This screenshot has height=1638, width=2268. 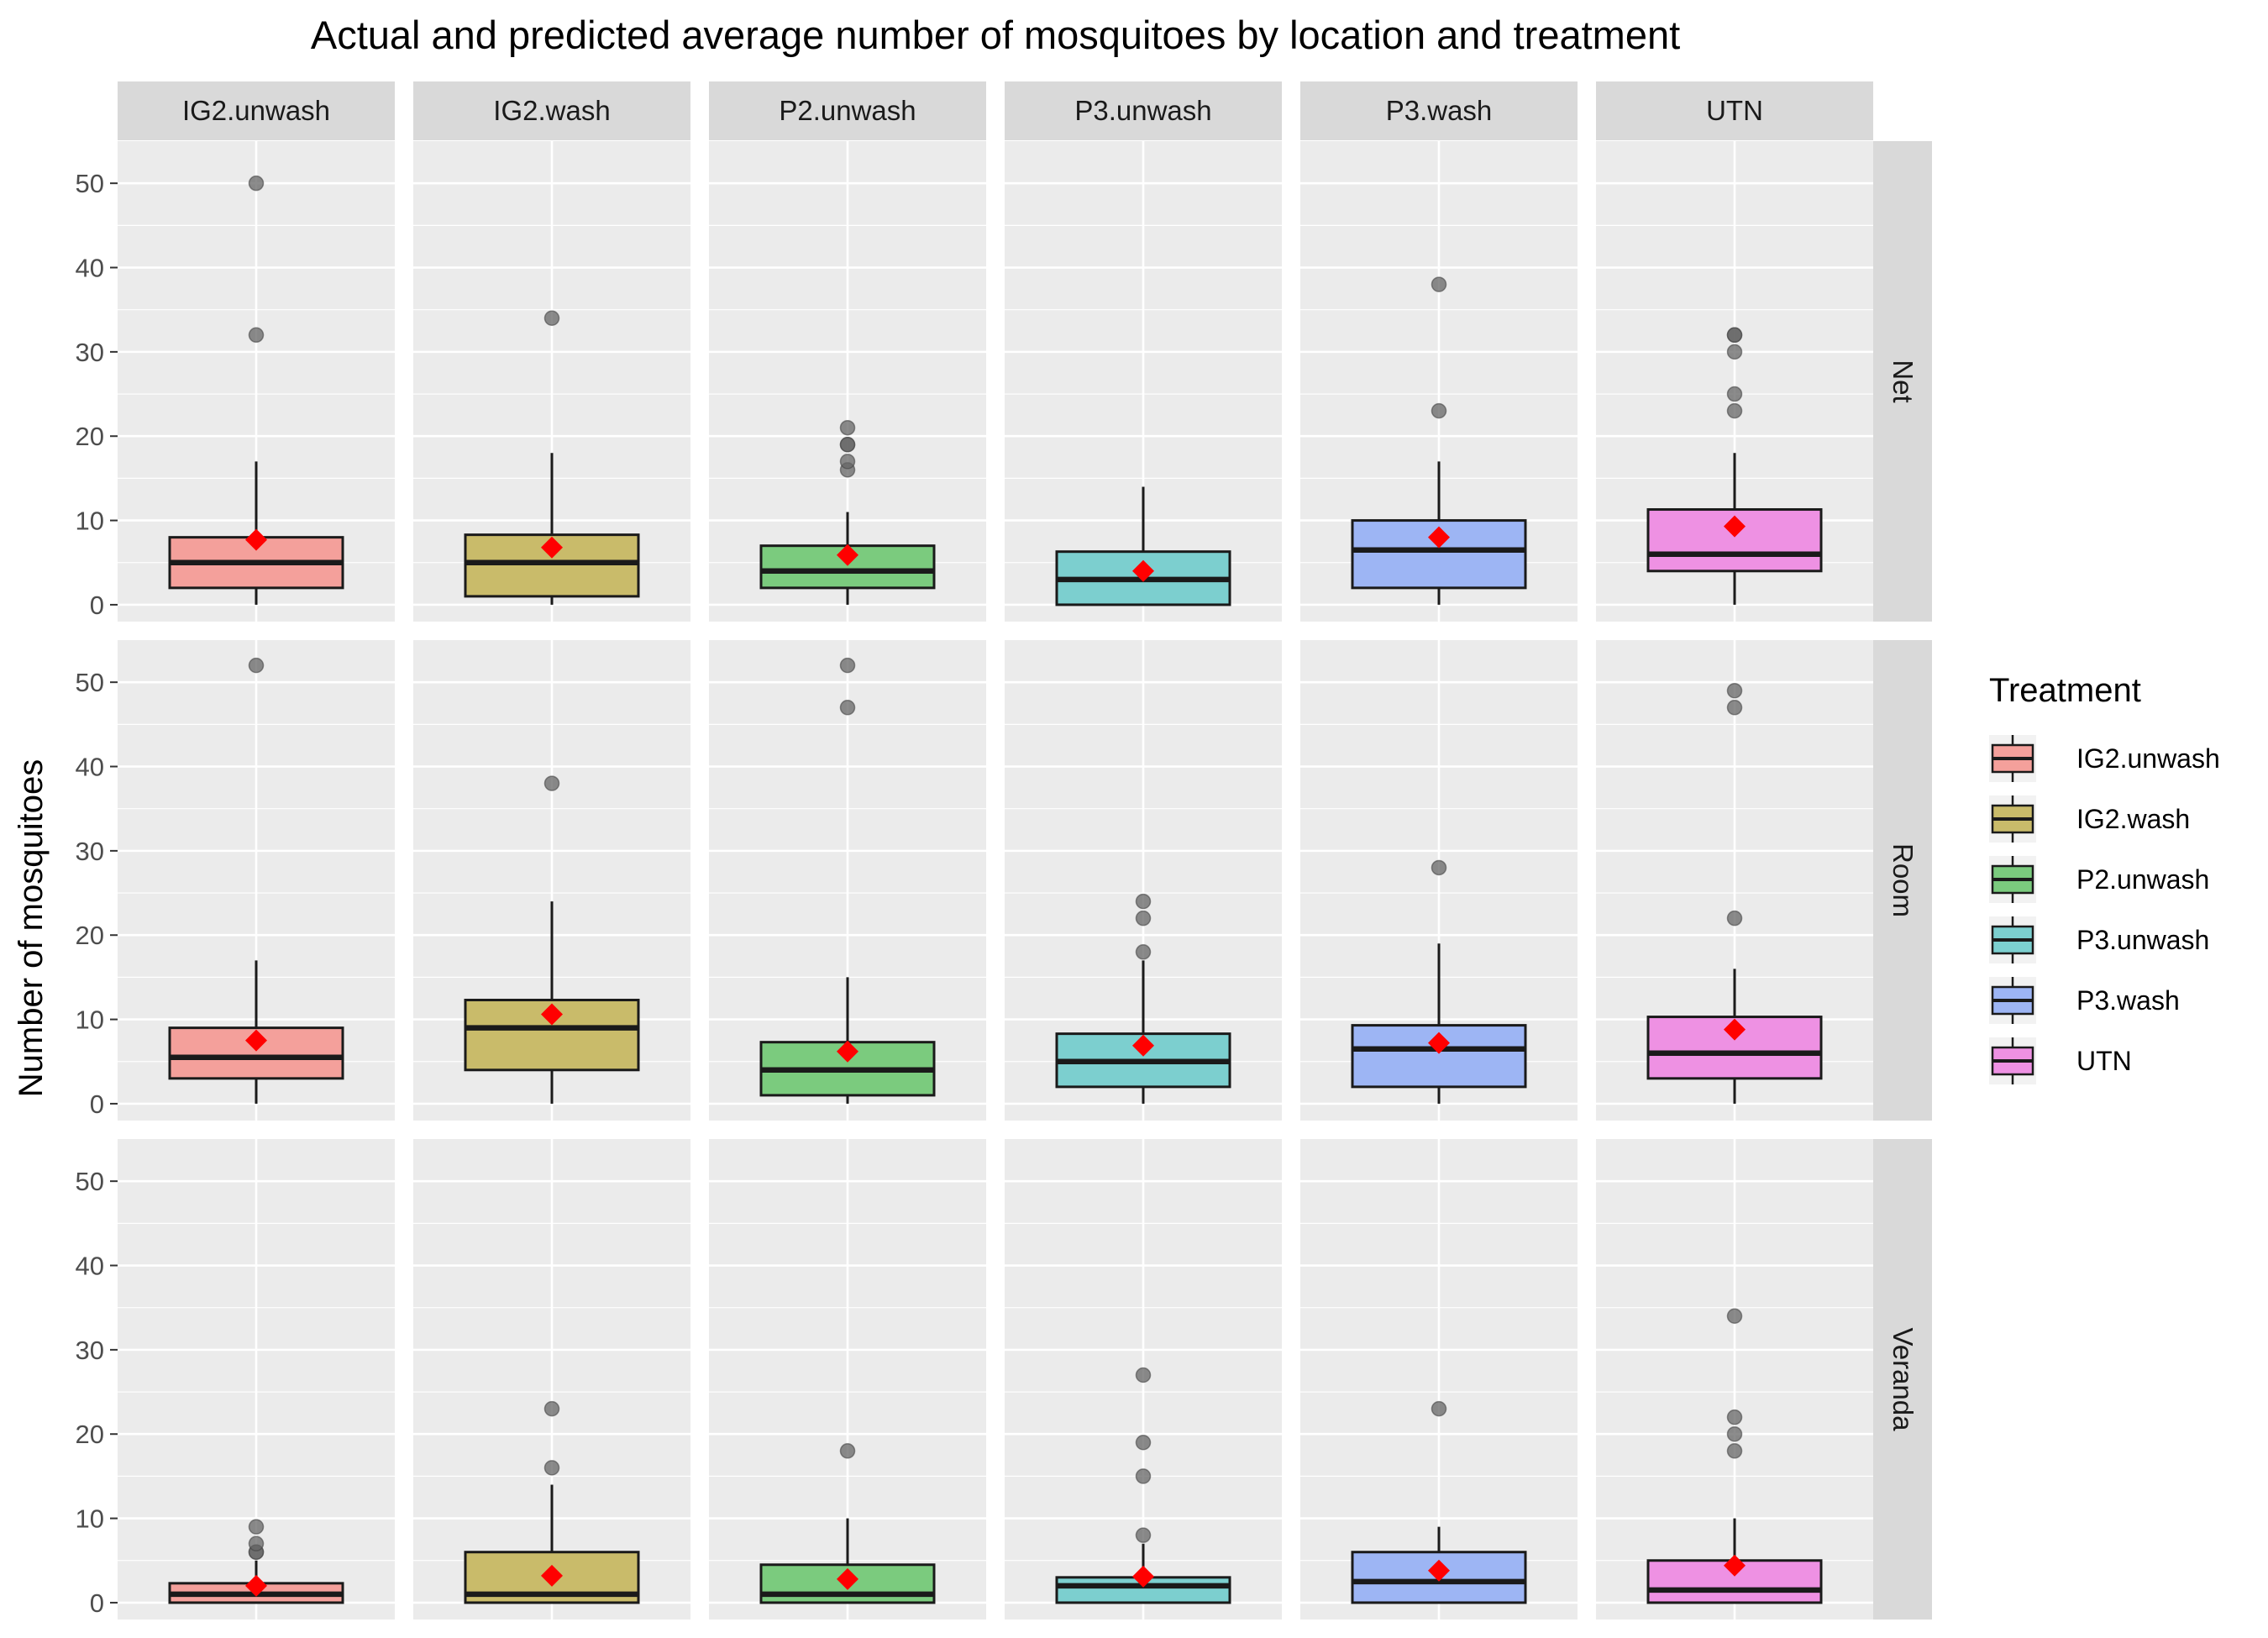 I want to click on strip-right-label-net: Net, so click(x=1903, y=381).